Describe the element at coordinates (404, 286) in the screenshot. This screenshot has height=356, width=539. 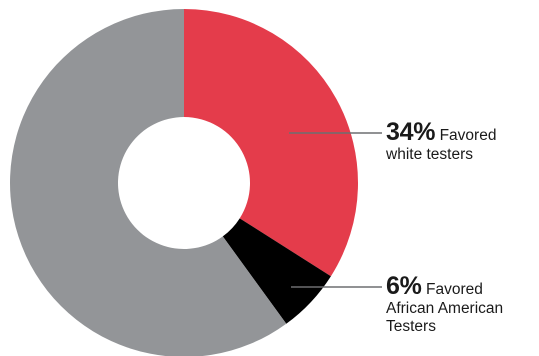
I see `callout-aa-percent: 6%` at that location.